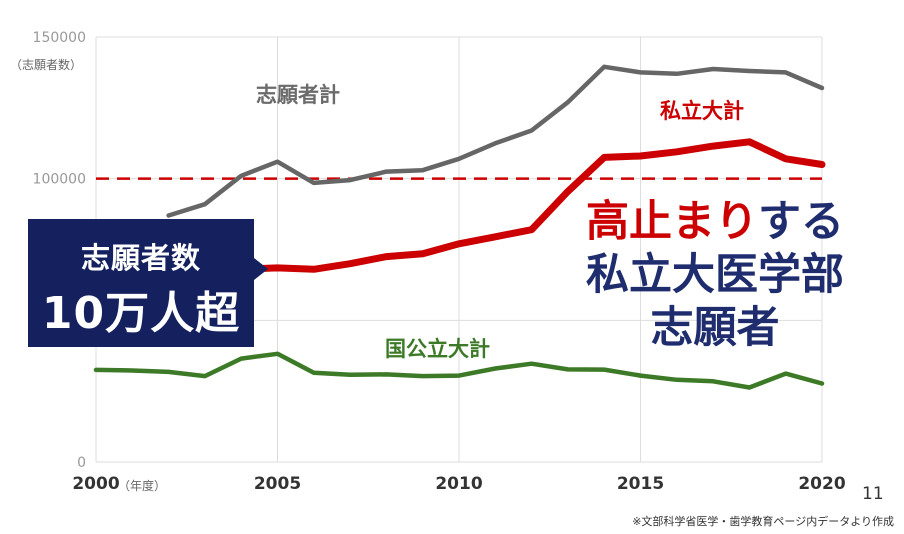 This screenshot has height=534, width=904. Describe the element at coordinates (437, 349) in the screenshot. I see `series-label-public: 国公立大計` at that location.